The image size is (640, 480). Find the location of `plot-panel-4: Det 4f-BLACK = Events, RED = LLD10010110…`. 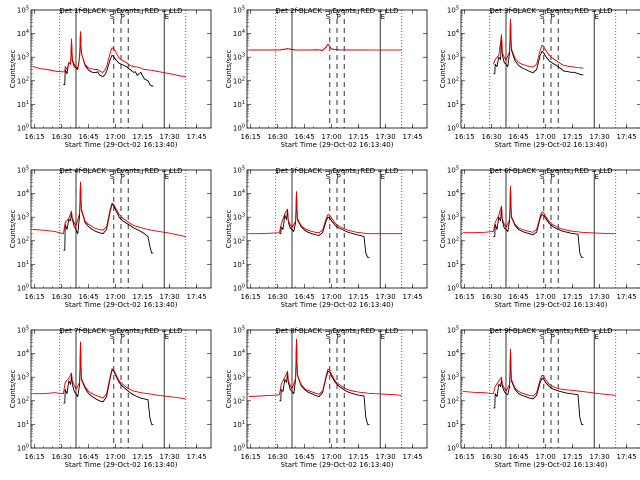

plot-panel-4: Det 4f-BLACK = Events, RED = LLD10010110… is located at coordinates (110, 237).